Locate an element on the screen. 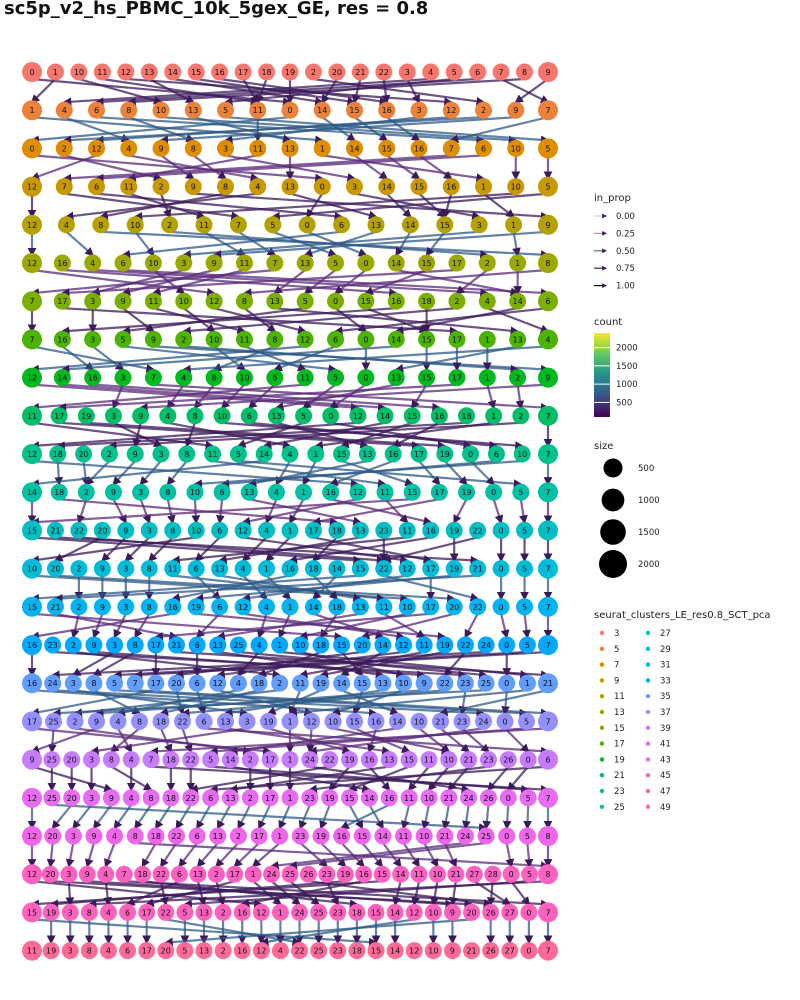 The width and height of the screenshot is (800, 1000). cluster-node-label: 2 is located at coordinates (487, 263).